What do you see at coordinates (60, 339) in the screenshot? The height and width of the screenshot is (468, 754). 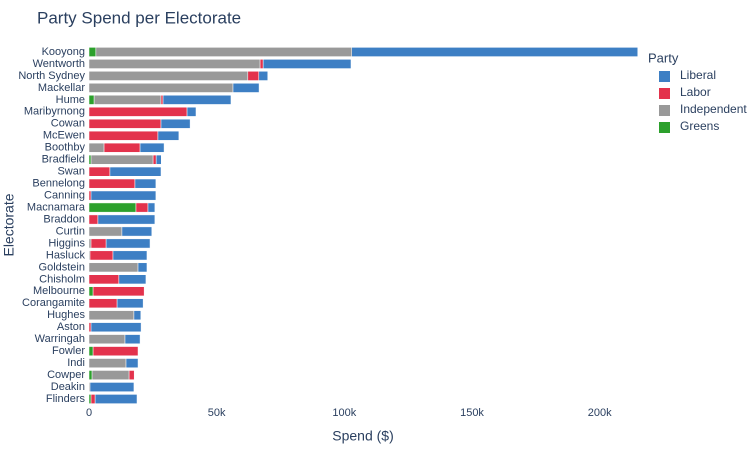 I see `y-tick-label: Warringah` at bounding box center [60, 339].